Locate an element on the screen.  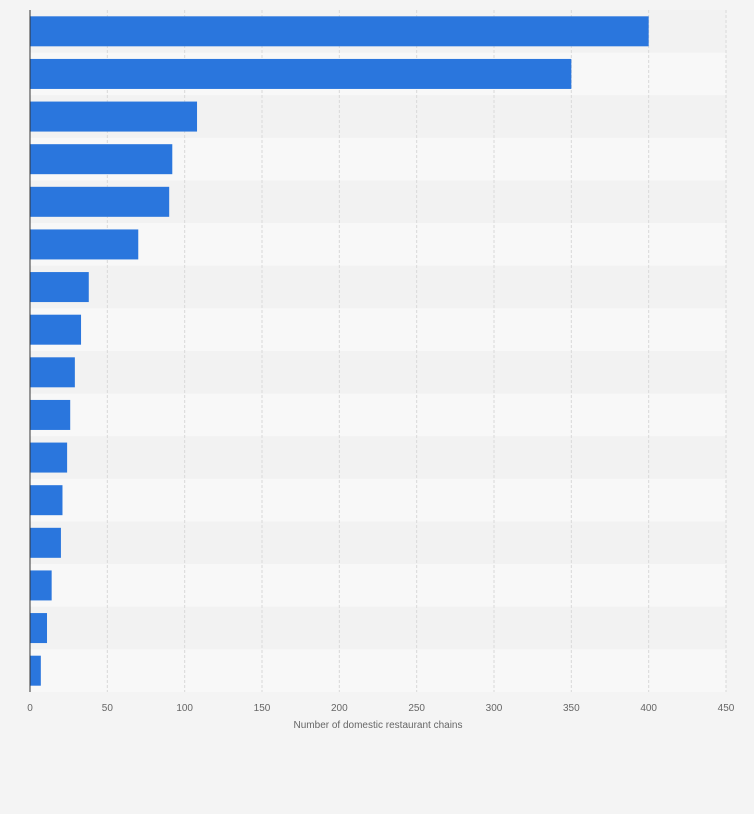
x-tick-label: 0 is located at coordinates (30, 708).